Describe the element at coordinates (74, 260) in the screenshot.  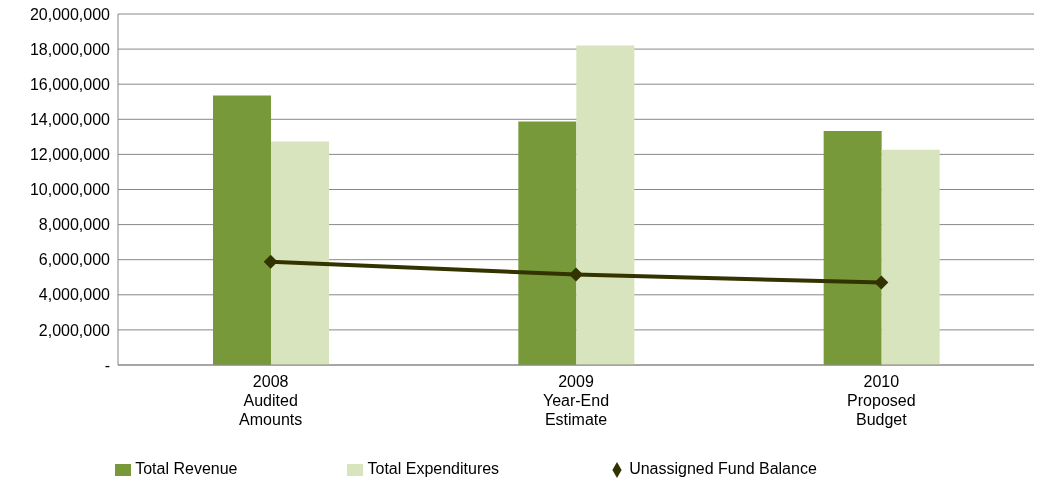
I see `y-tick-label: 6,000,000` at that location.